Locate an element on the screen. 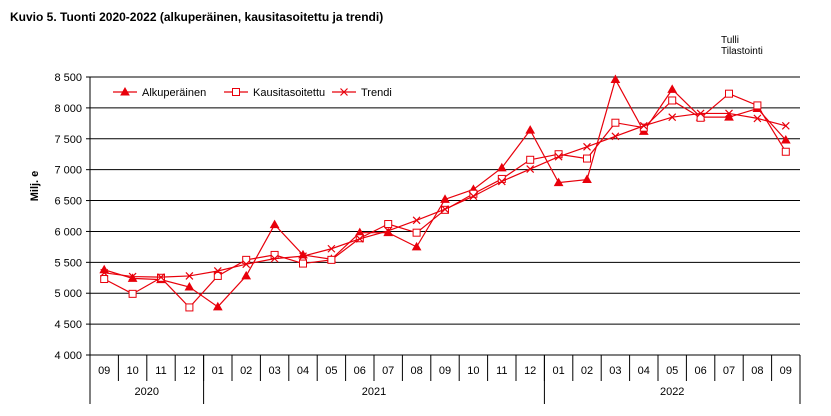 This screenshot has width=831, height=416. legend-label: Kausitasoitettu is located at coordinates (289, 93).